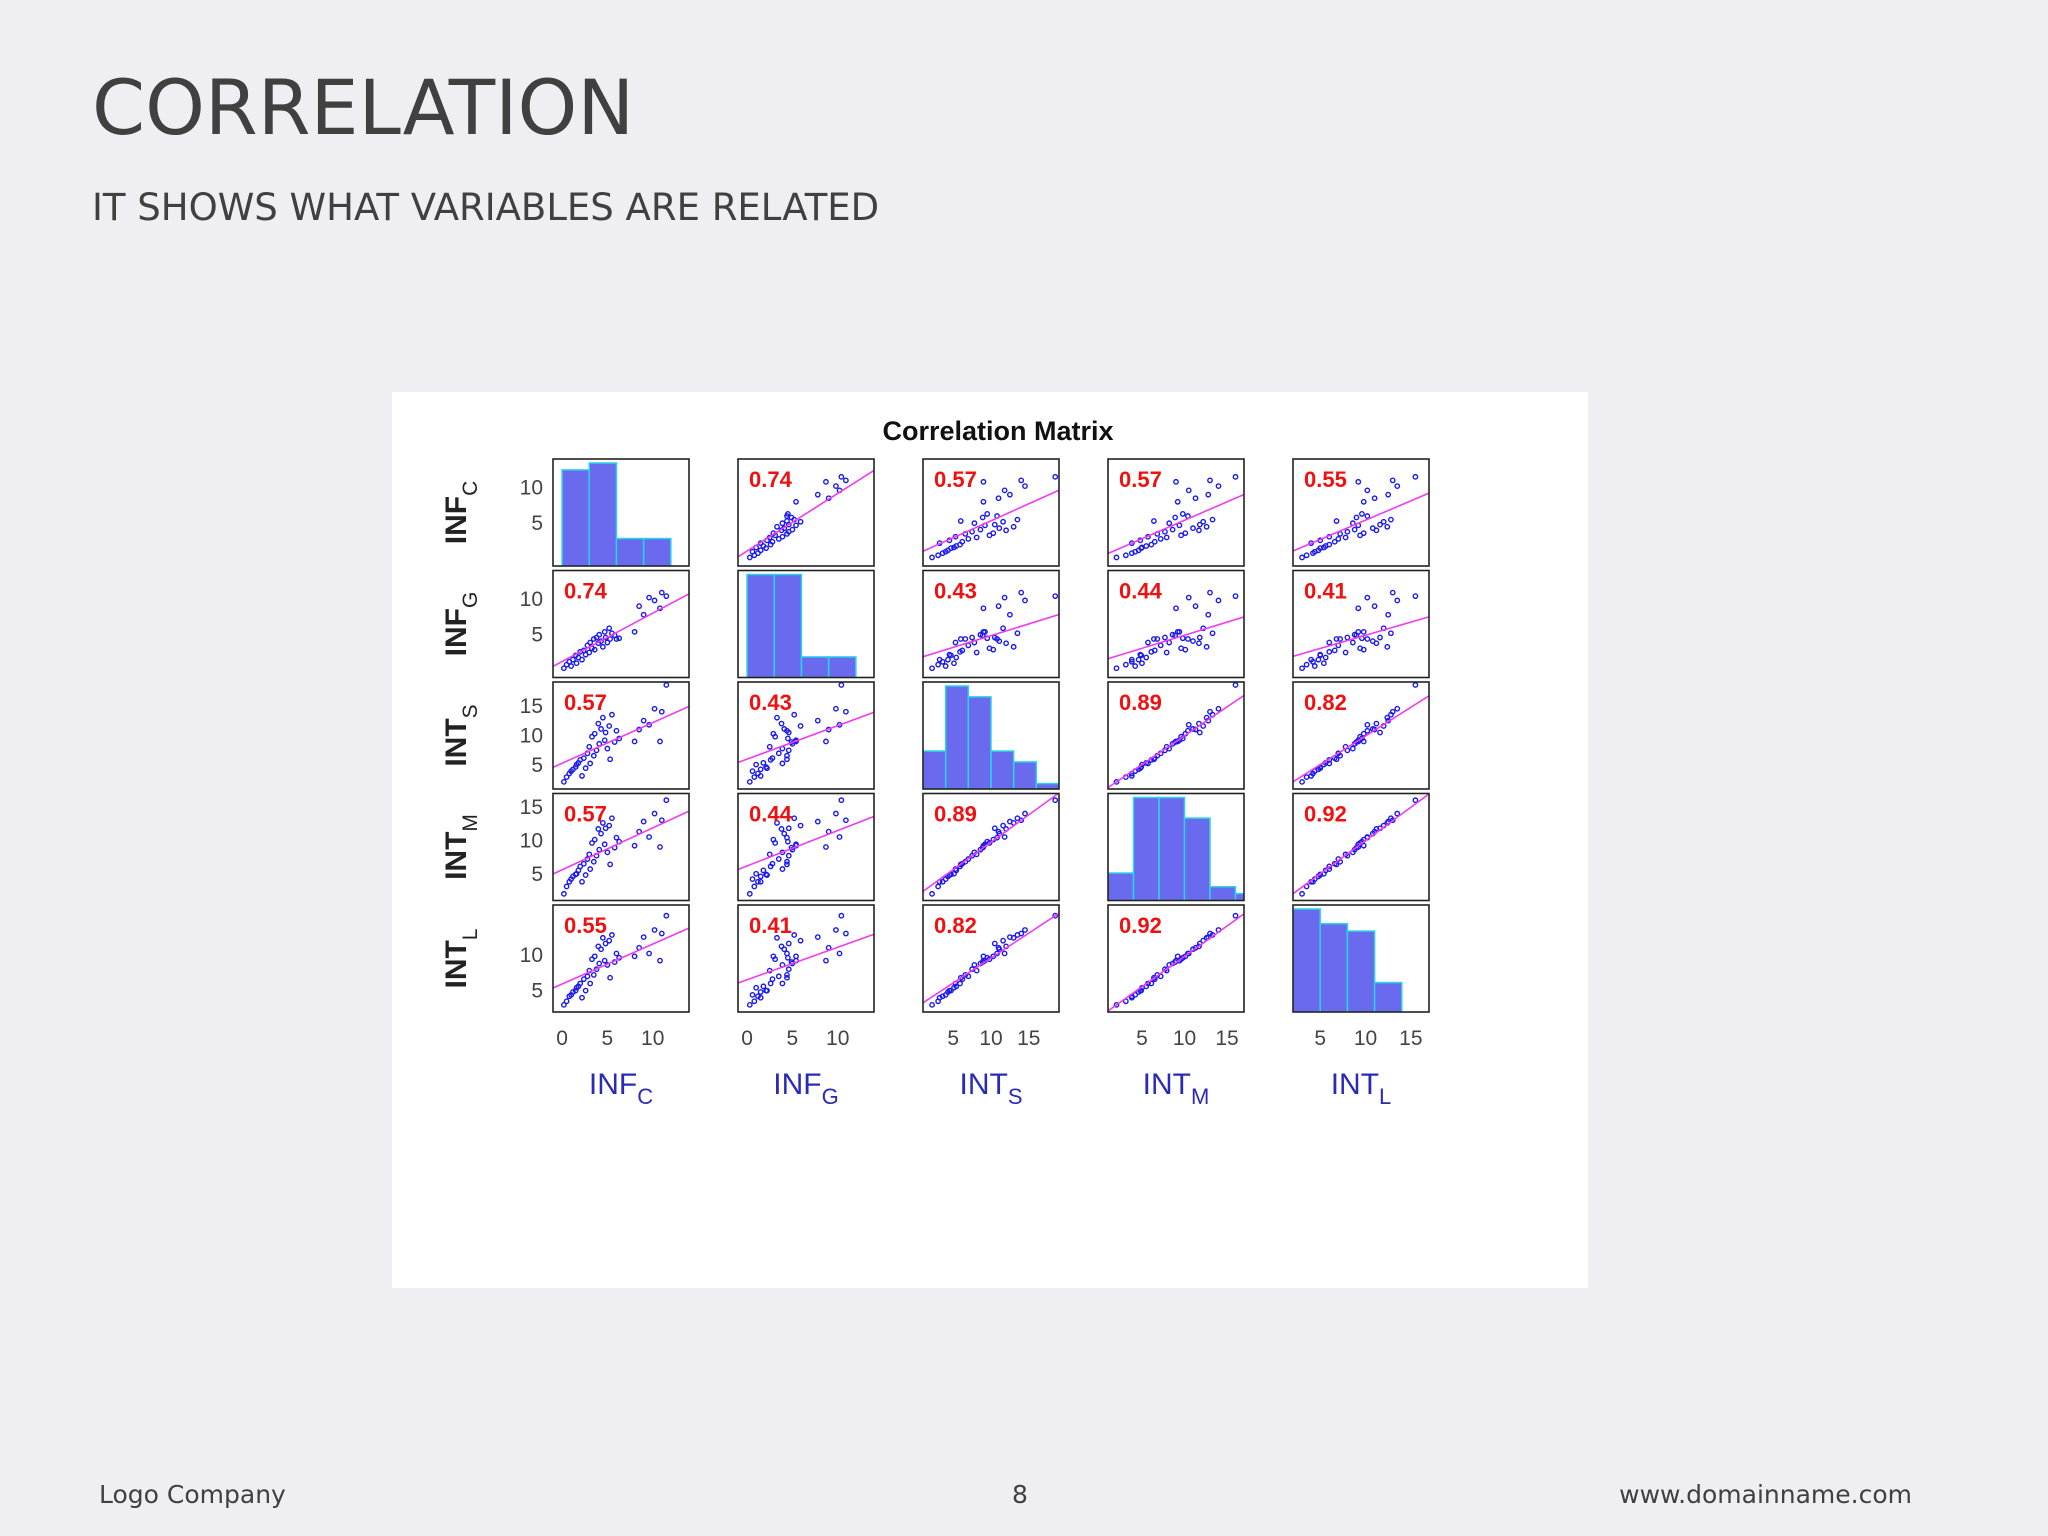 This screenshot has height=1536, width=2048. I want to click on cell-intl-vs-intm: 0.92, so click(1176, 958).